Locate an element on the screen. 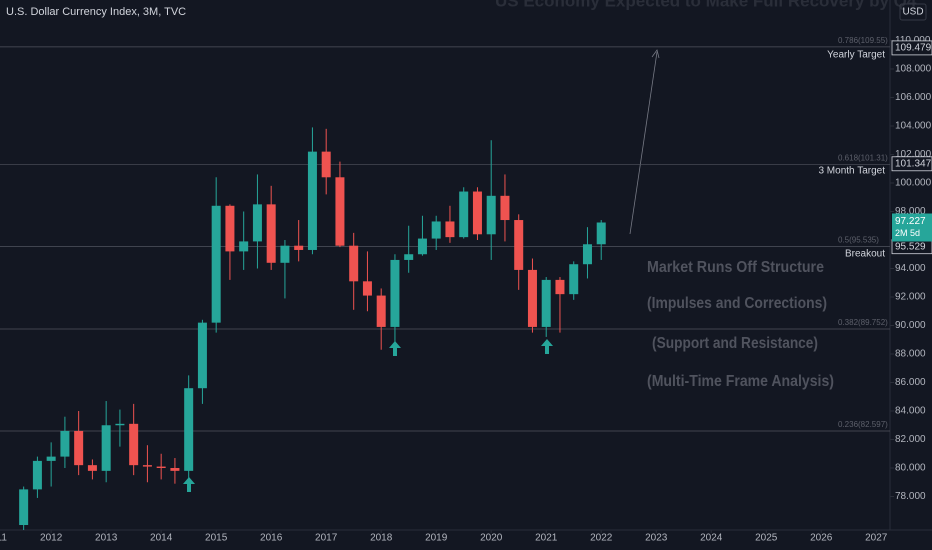  x-tick-label: 2020 is located at coordinates (491, 538).